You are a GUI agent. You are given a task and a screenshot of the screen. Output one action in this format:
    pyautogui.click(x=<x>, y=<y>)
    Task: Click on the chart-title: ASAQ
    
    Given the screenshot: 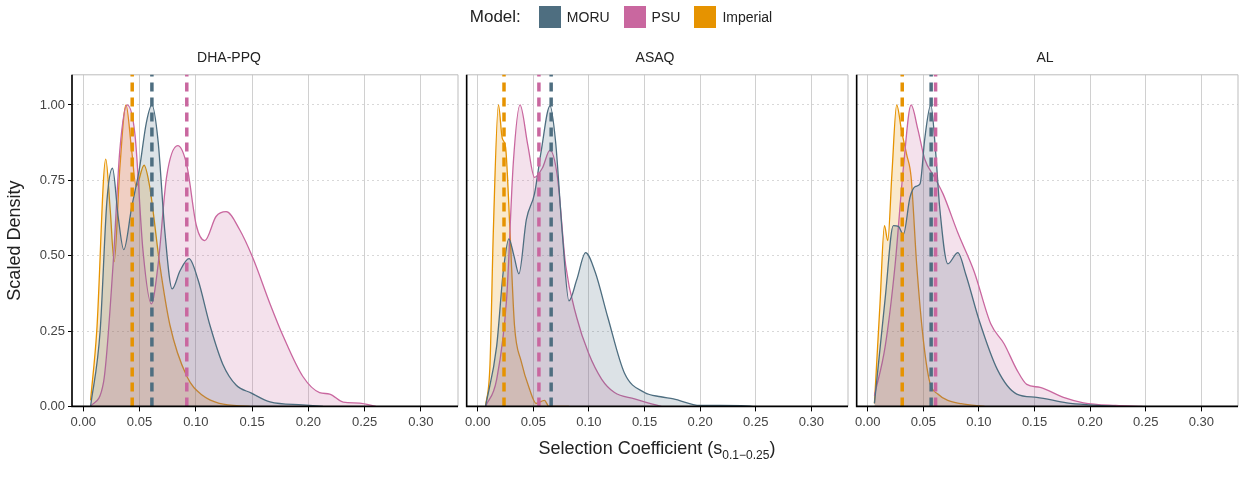 What is the action you would take?
    pyautogui.click(x=655, y=57)
    